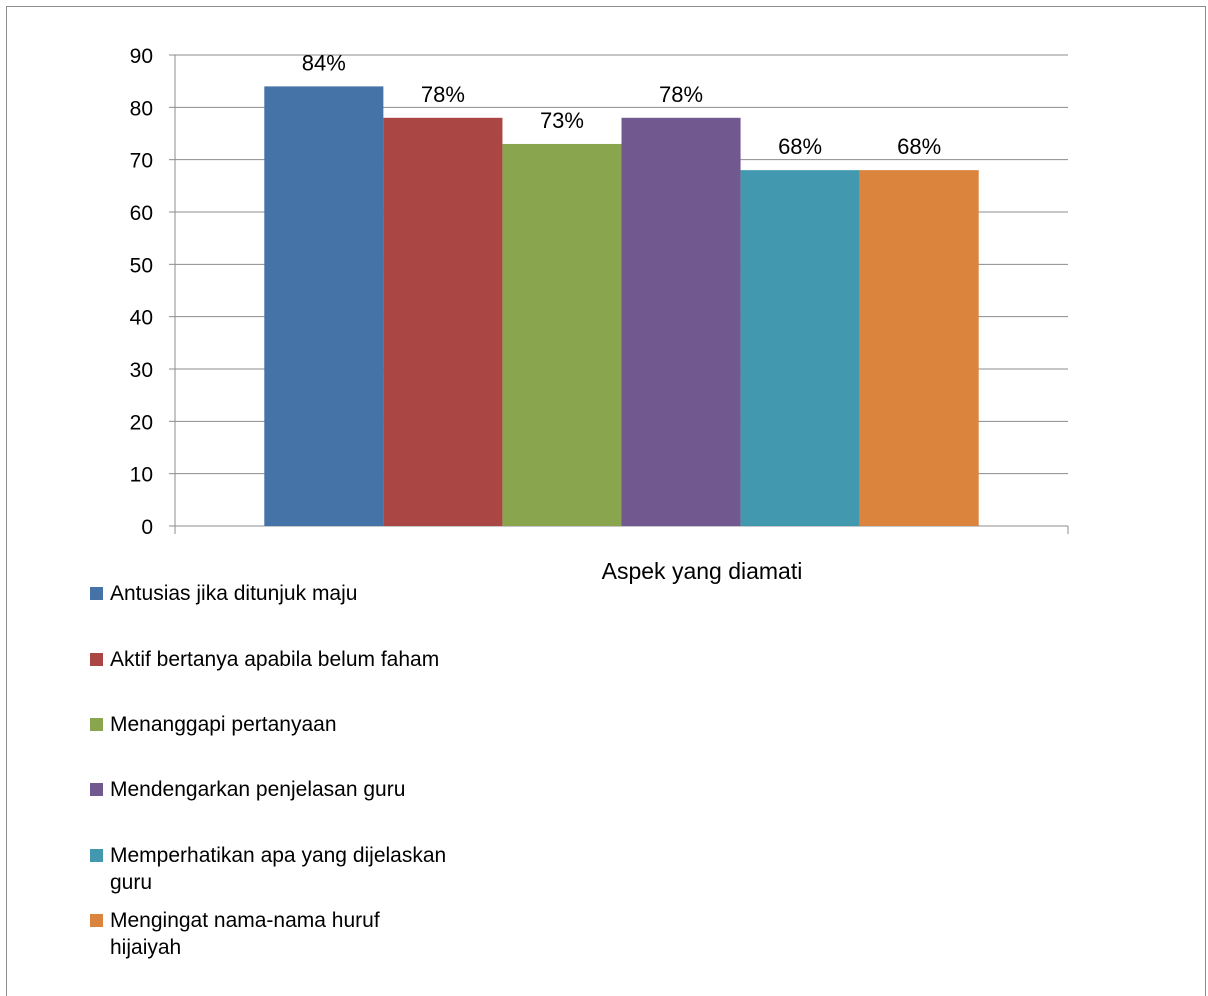 The height and width of the screenshot is (996, 1208). Describe the element at coordinates (621, 104) in the screenshot. I see `data-labels: 84% 78% 73% 78% 68% 68%` at that location.